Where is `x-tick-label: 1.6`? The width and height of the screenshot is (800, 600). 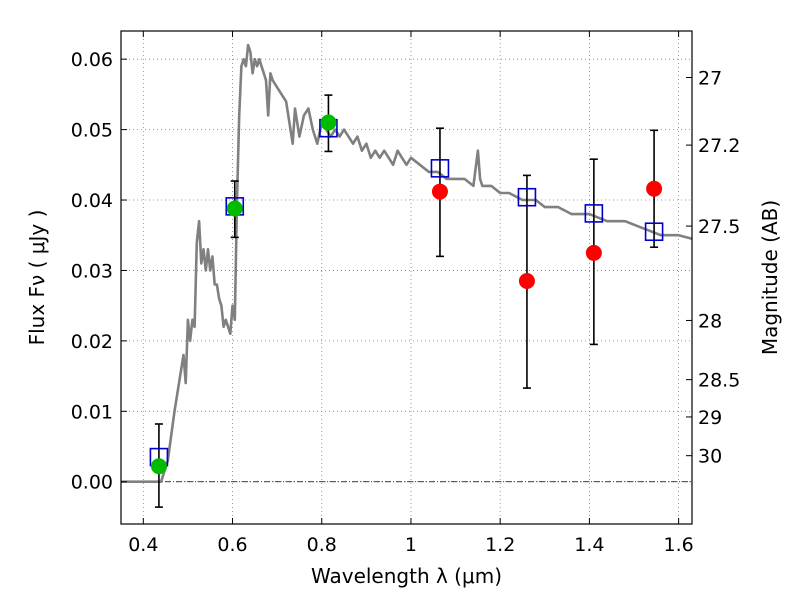
x-tick-label: 1.6 is located at coordinates (679, 545).